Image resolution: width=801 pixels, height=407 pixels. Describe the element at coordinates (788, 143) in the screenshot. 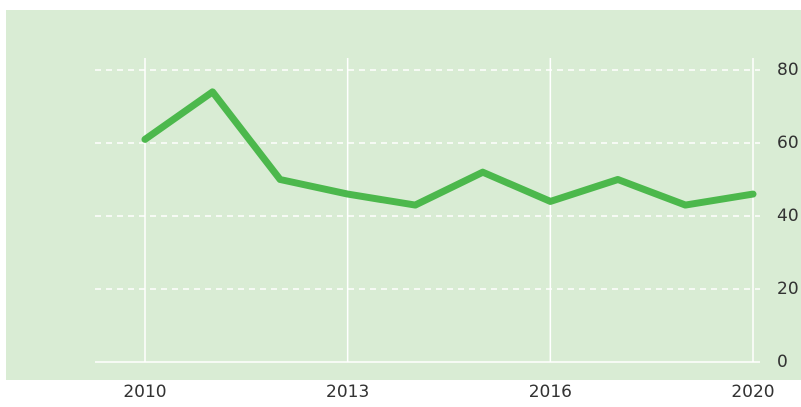

I see `y-tick-label: 60` at that location.